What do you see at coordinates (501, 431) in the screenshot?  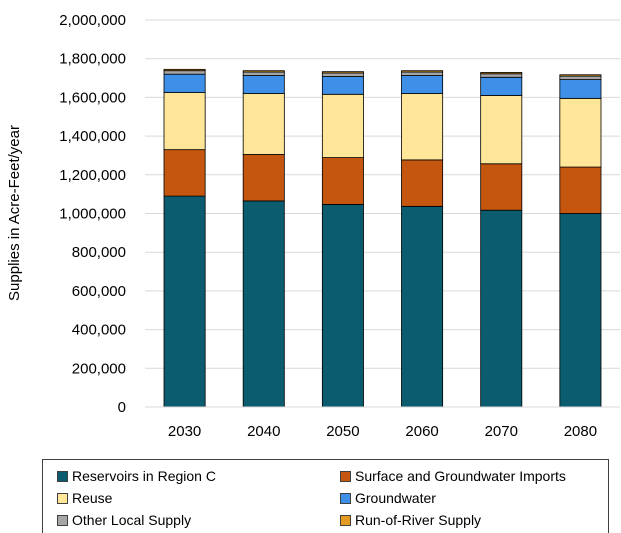 I see `x-tick-label: 2070` at bounding box center [501, 431].